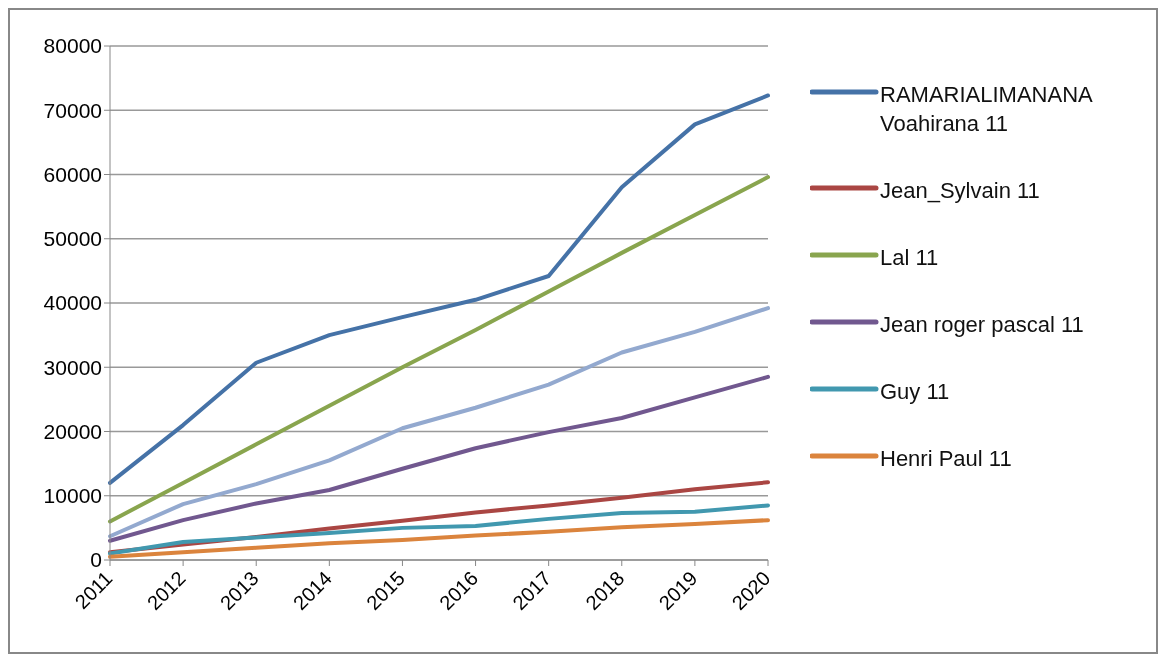 This screenshot has width=1158, height=654. What do you see at coordinates (72, 174) in the screenshot?
I see `y-tick-label: 60000` at bounding box center [72, 174].